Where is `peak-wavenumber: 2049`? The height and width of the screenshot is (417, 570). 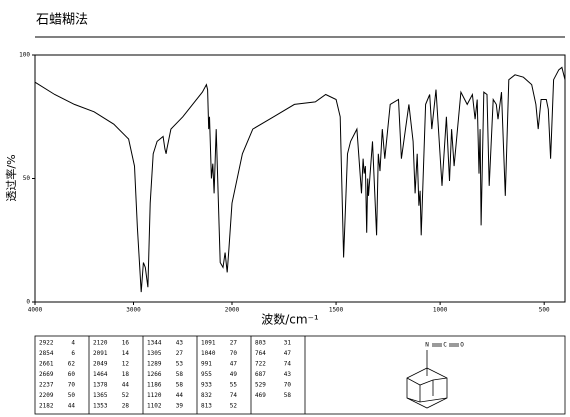 peak-wavenumber: 2049 is located at coordinates (100, 364).